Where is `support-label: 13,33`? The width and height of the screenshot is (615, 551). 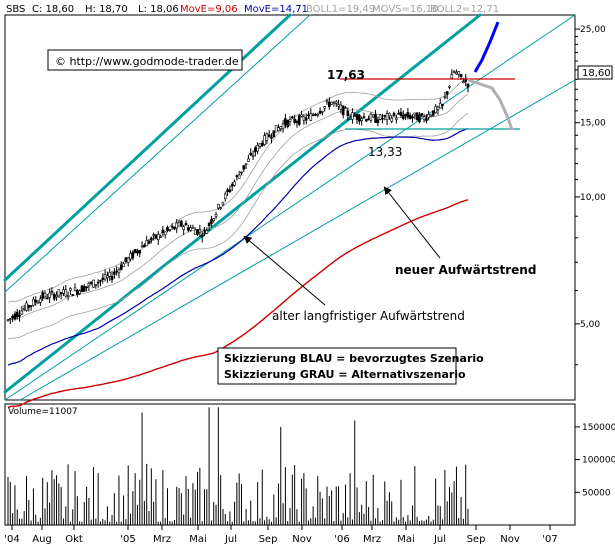
support-label: 13,33 is located at coordinates (385, 152).